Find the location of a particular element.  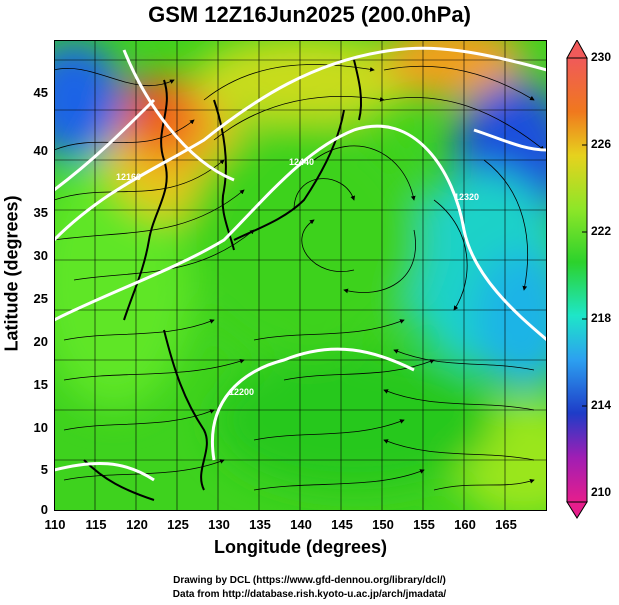

colorbar-gradient is located at coordinates (577, 280).